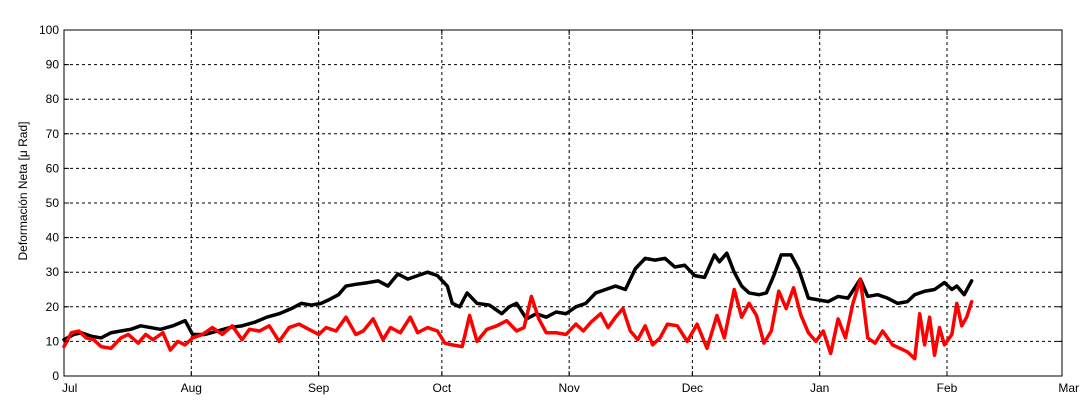 This screenshot has height=408, width=1081. I want to click on y-tick-label: 40, so click(53, 238).